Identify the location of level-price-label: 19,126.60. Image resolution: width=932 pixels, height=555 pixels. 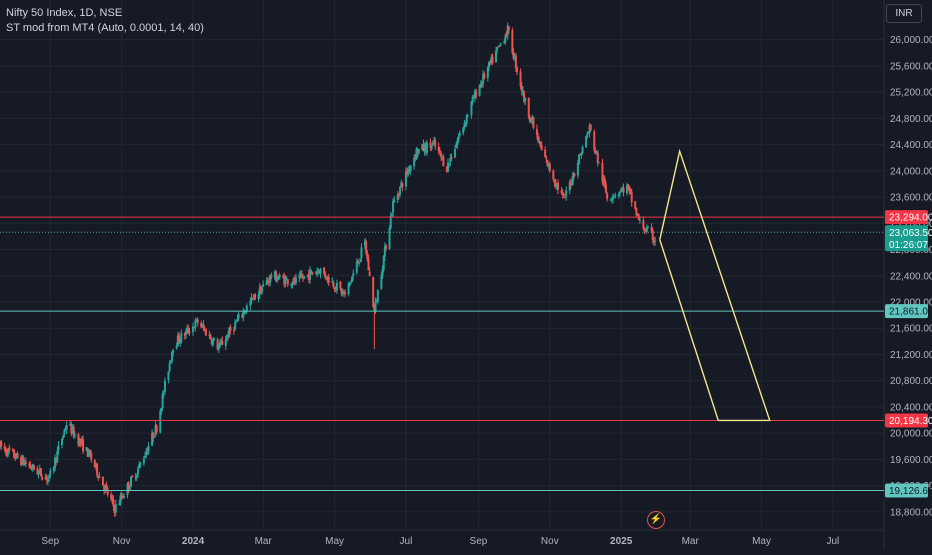
(910, 491).